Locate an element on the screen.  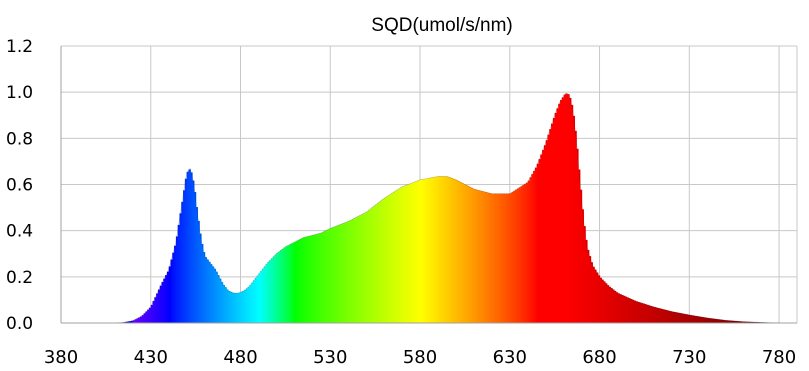
x-tick-label: 630 is located at coordinates (510, 357).